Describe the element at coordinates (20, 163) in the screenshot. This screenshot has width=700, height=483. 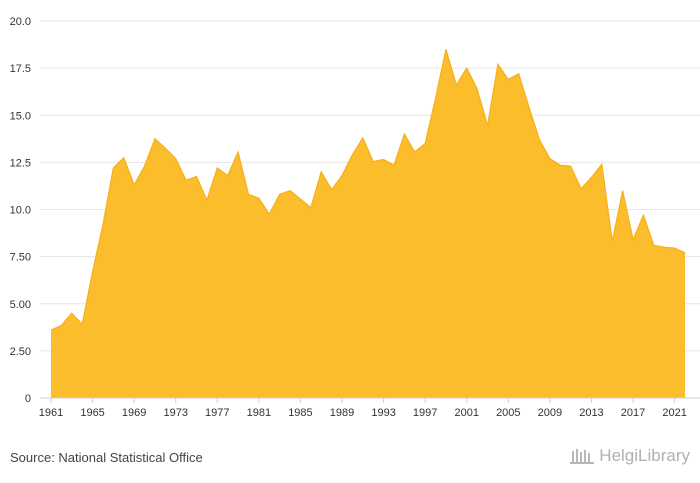
I see `y-tick-label: 12.5` at that location.